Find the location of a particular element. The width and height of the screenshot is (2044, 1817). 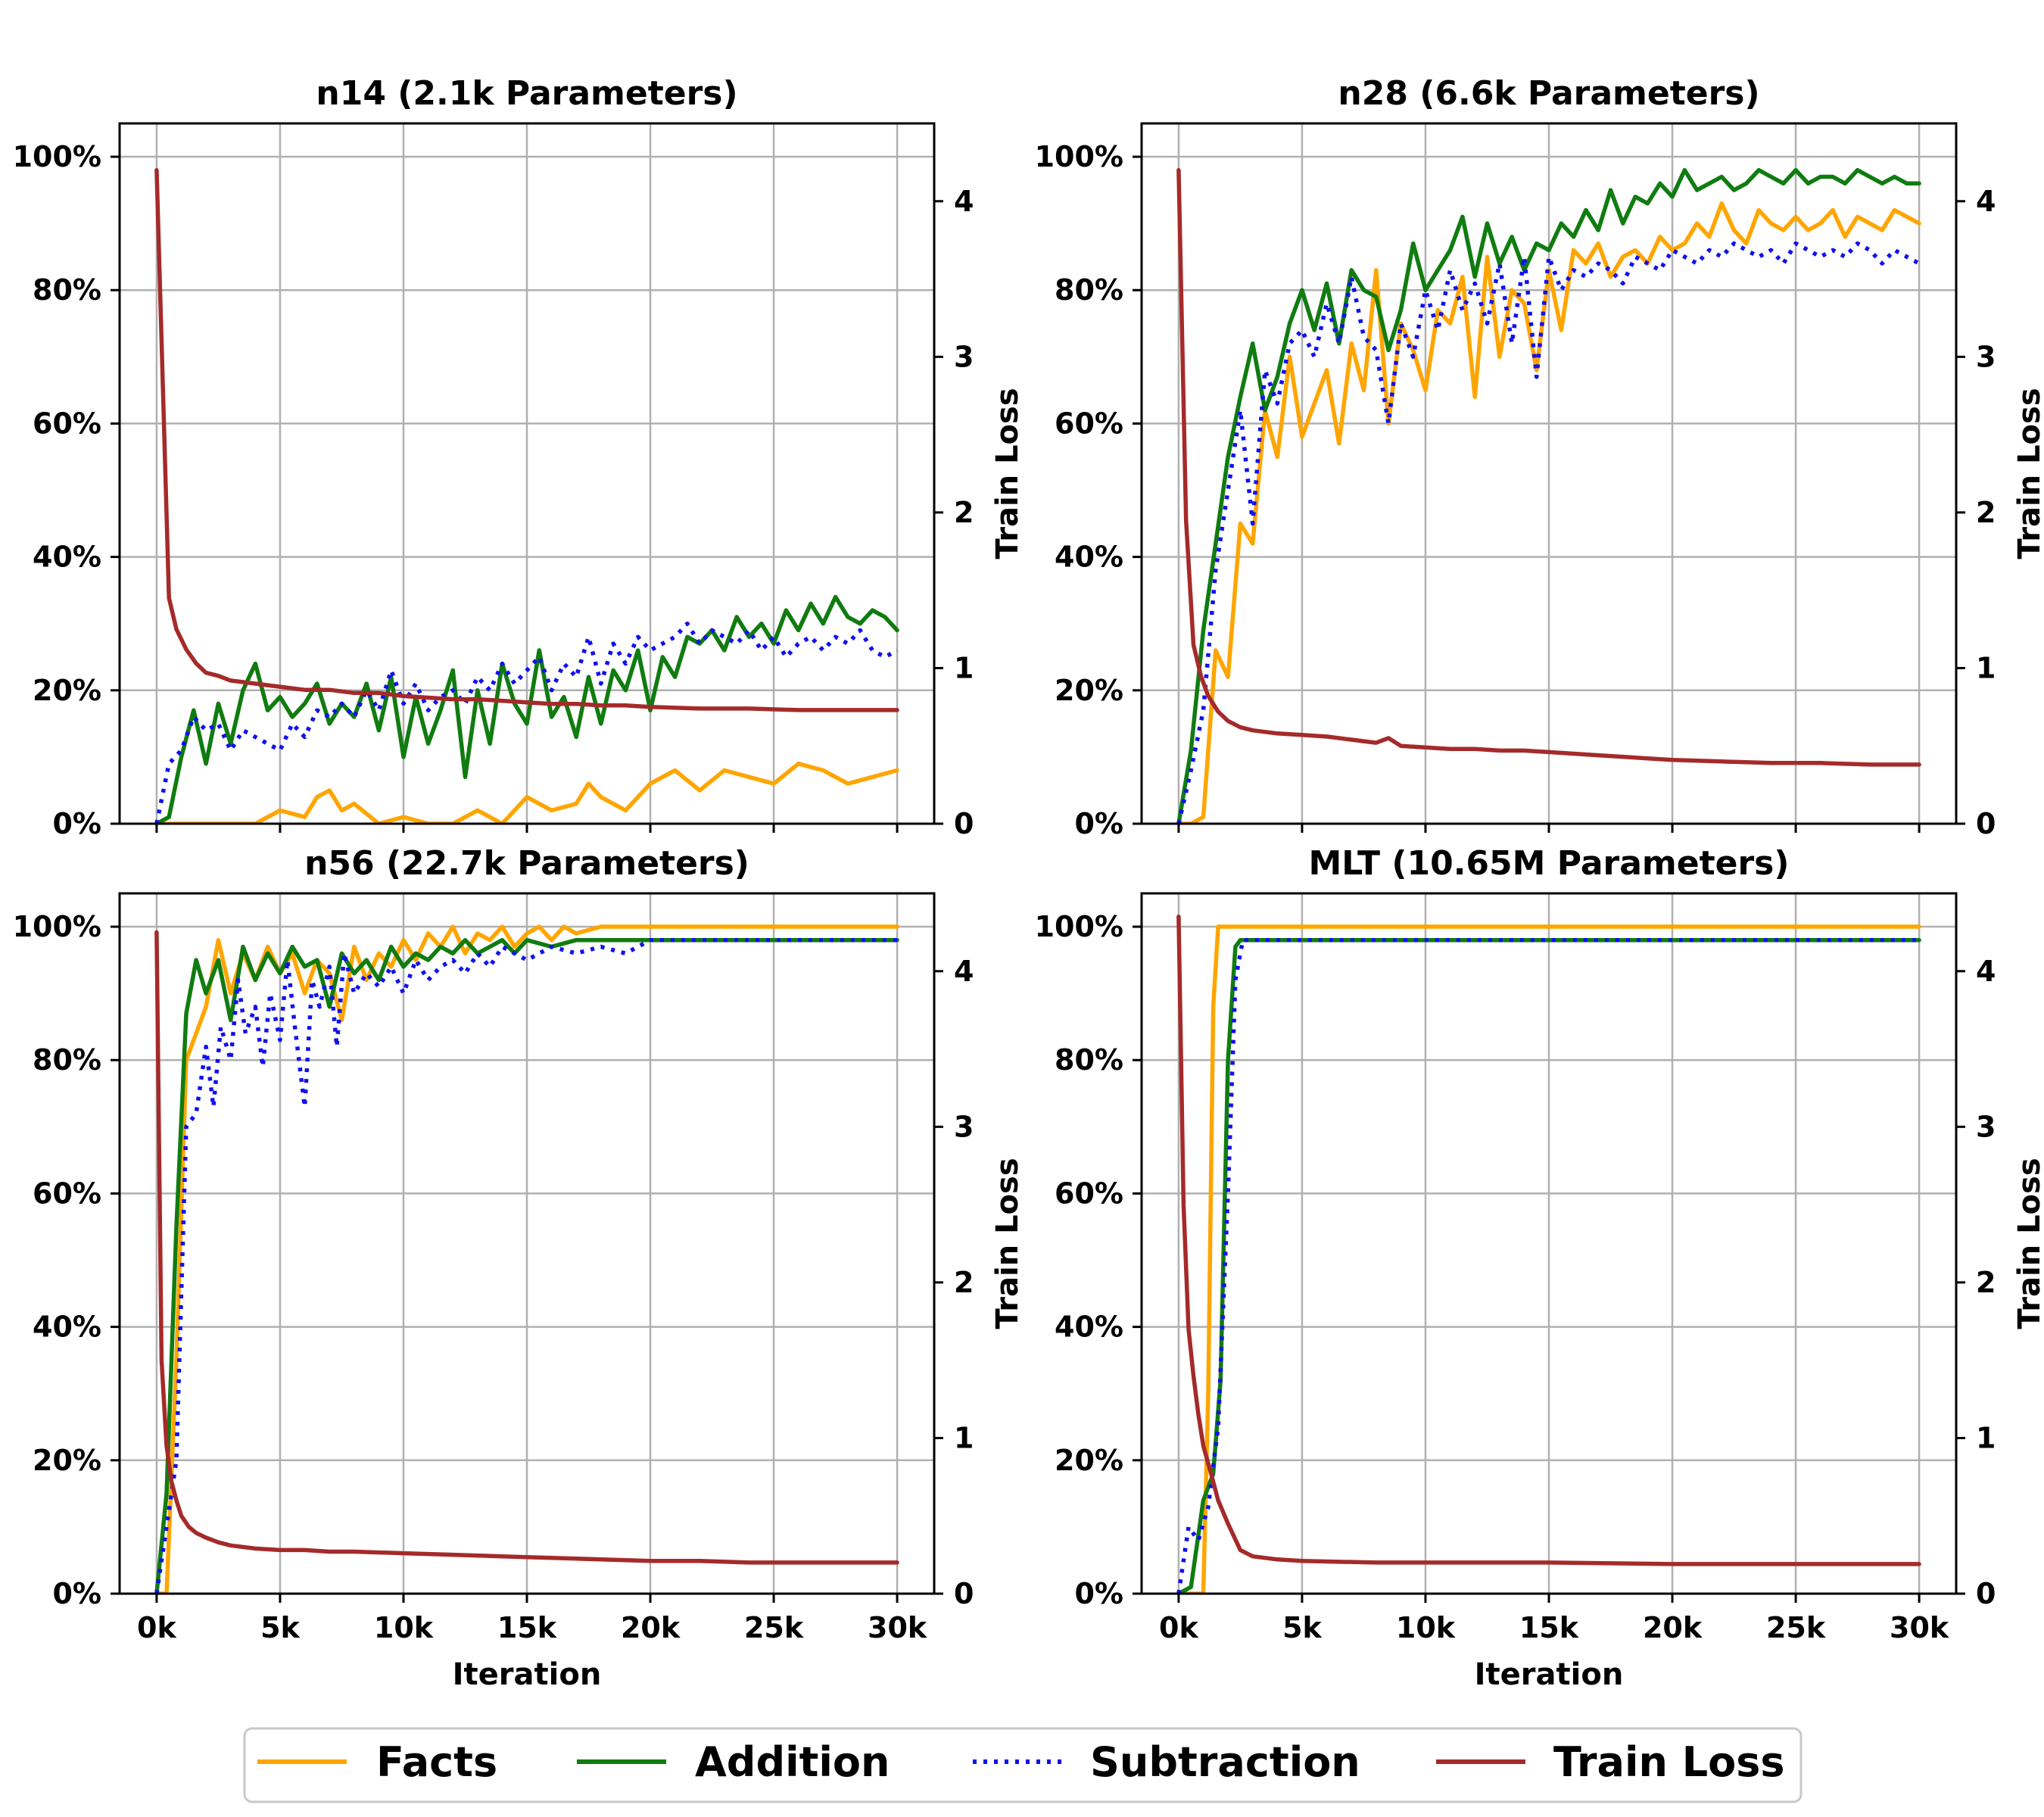

legend: Facts Addition Subtraction Train Loss is located at coordinates (1023, 1765).